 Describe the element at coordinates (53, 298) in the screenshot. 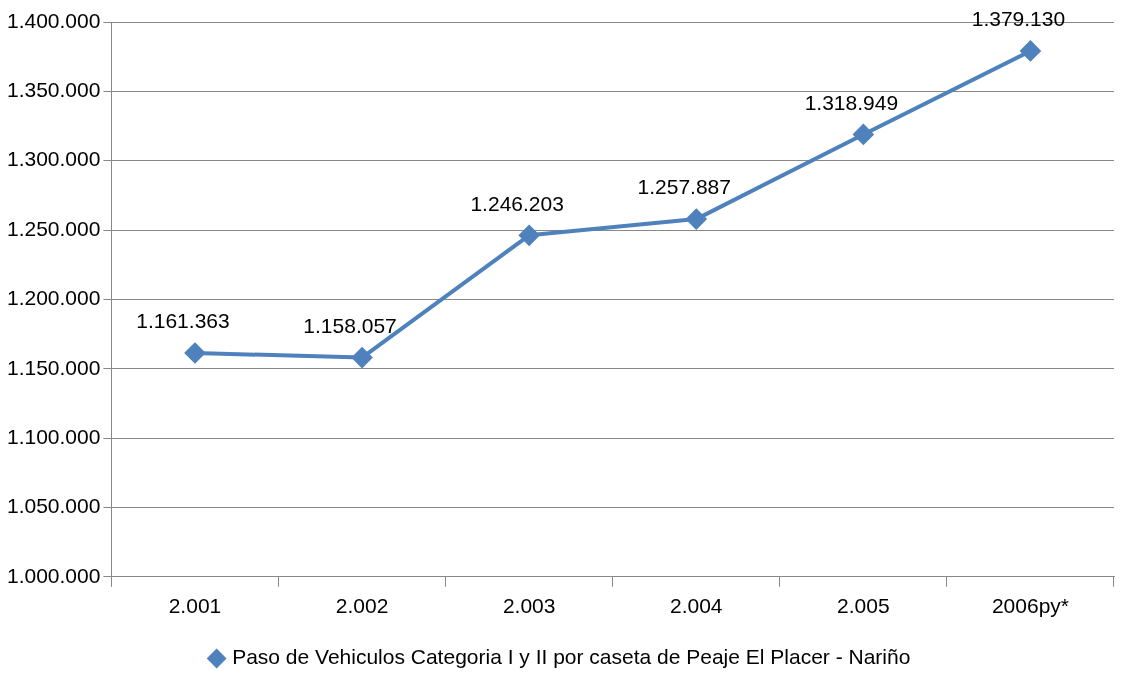

I see `y-tick-label: 1.200.000` at that location.